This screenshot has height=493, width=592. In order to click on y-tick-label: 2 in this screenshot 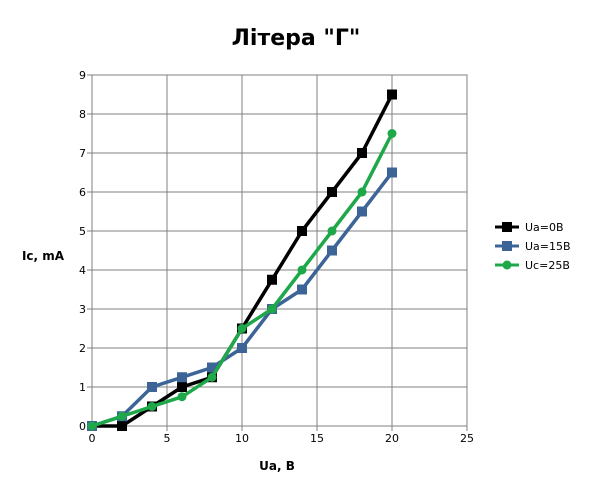, I will do `click(82, 348)`.